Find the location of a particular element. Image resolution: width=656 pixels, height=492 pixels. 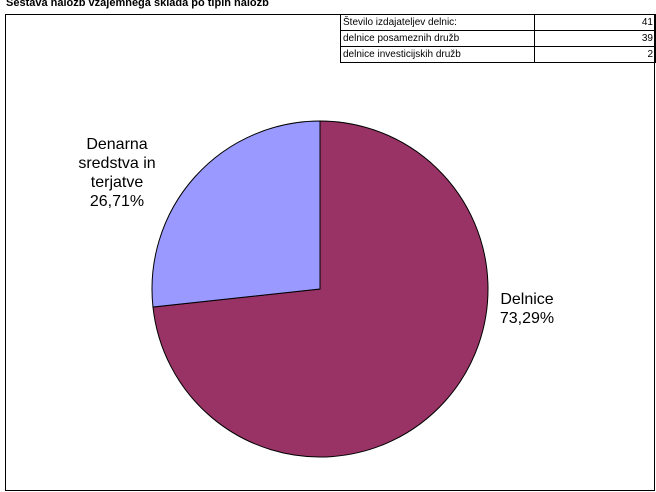

row-label: delnice investicijskih družb is located at coordinates (437, 54).